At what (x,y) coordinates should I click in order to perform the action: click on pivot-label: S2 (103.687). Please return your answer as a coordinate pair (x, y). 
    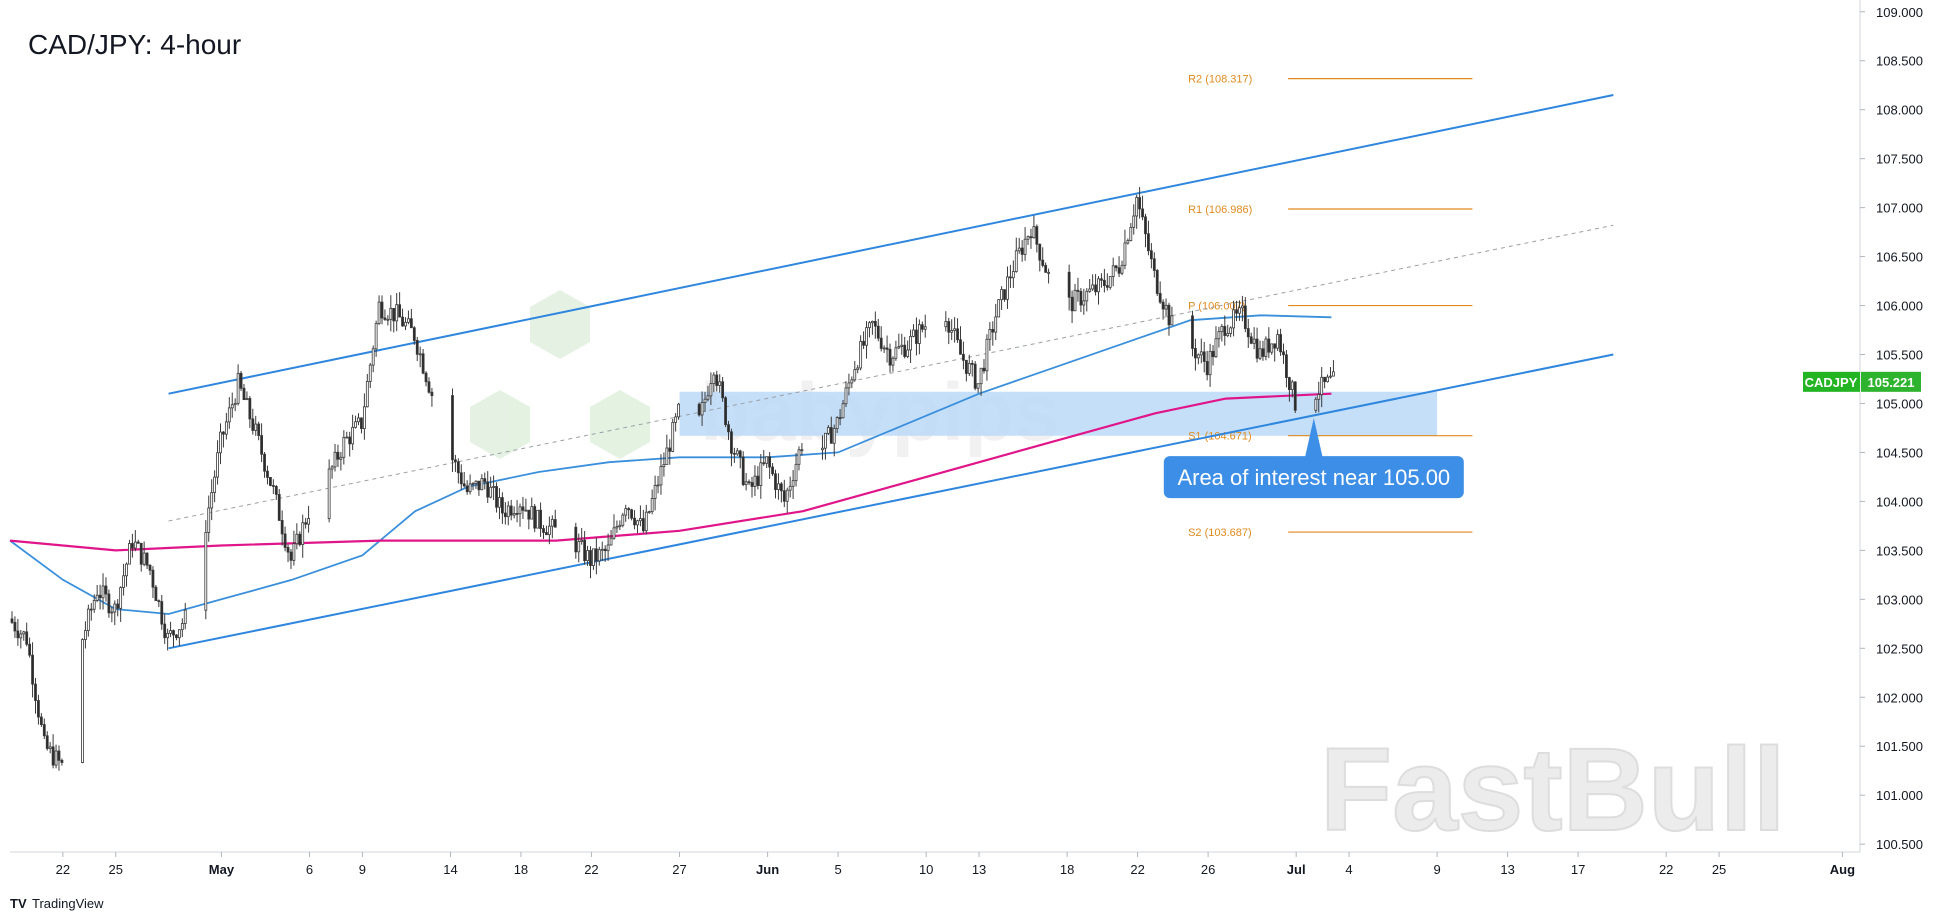
    Looking at the image, I should click on (1220, 533).